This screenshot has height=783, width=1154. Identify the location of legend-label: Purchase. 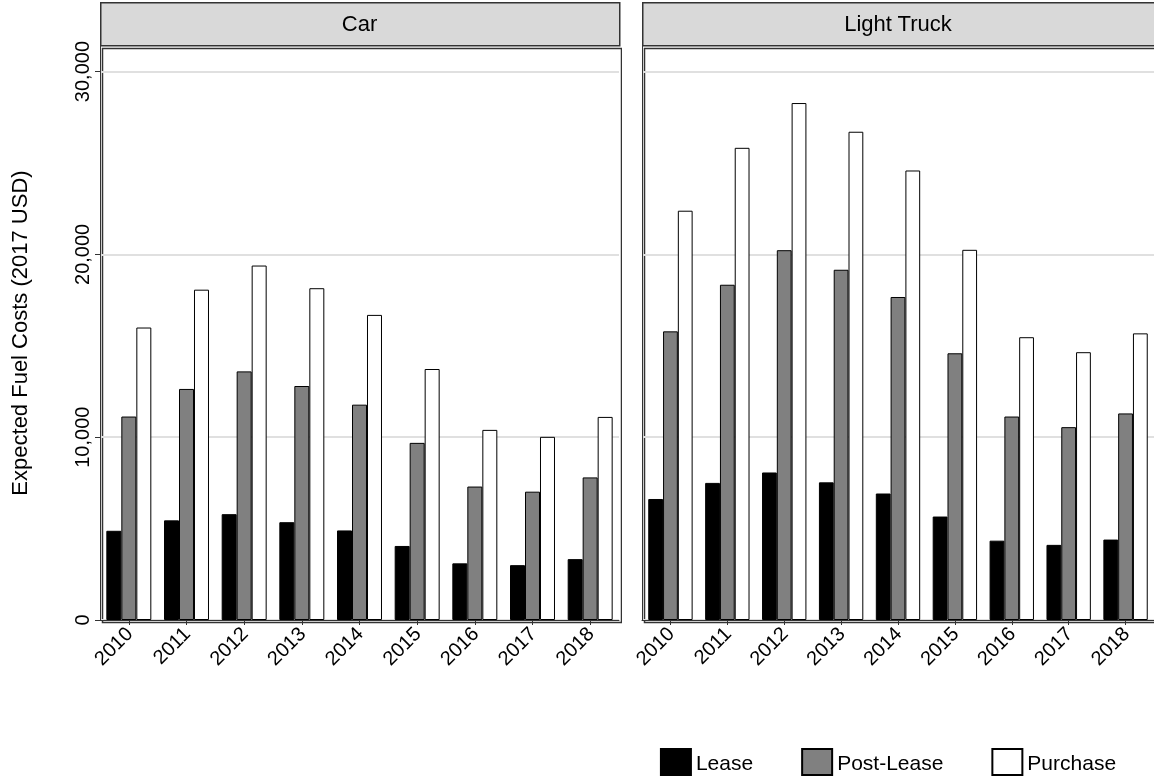
(1072, 762).